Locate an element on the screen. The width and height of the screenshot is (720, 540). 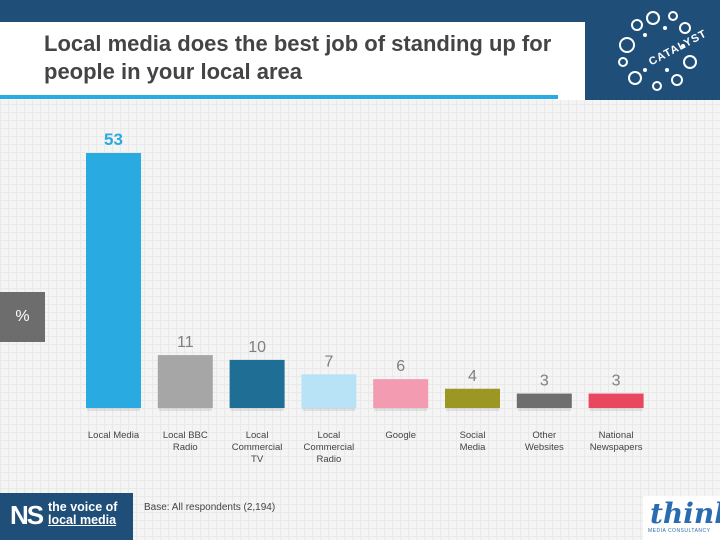
catalyst-logo is located at coordinates (652, 50).